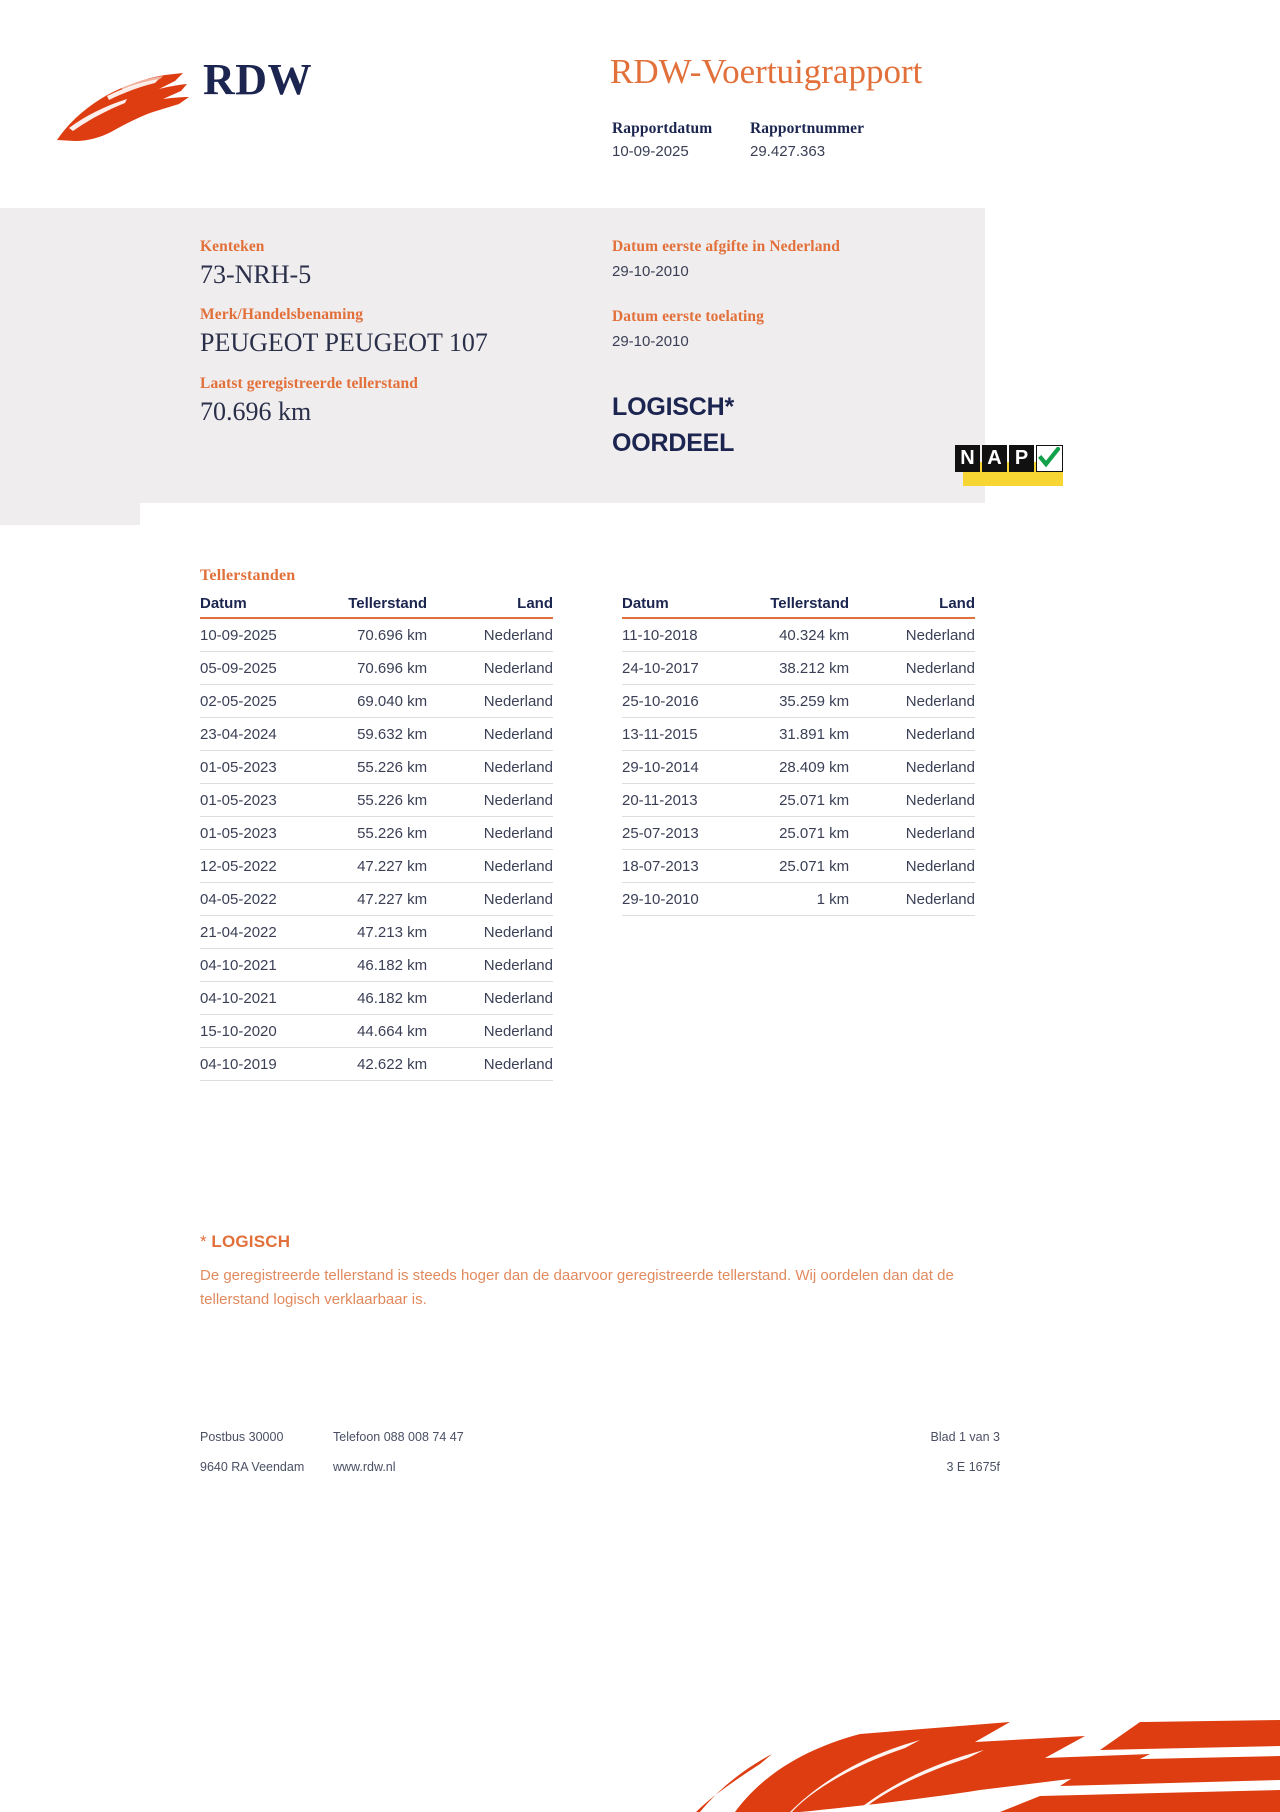 This screenshot has width=1280, height=1812. Describe the element at coordinates (232, 246) in the screenshot. I see `kenteken-label: Kenteken` at that location.